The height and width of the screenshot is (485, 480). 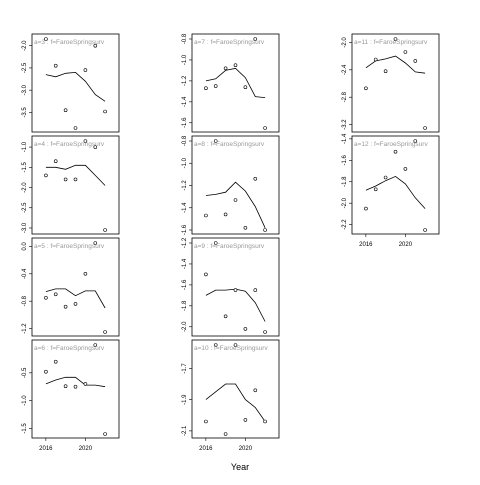 What do you see at coordinates (25, 428) in the screenshot?
I see `y-tick-label: -1.5` at bounding box center [25, 428].